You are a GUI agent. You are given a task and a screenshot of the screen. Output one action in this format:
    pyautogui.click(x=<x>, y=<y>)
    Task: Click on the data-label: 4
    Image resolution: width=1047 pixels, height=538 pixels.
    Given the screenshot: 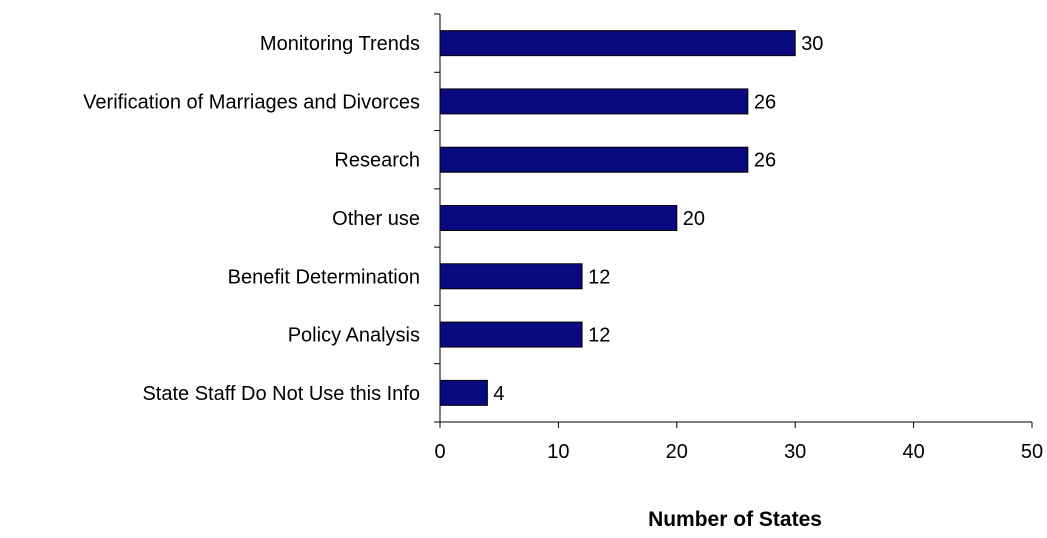 What is the action you would take?
    pyautogui.click(x=498, y=394)
    